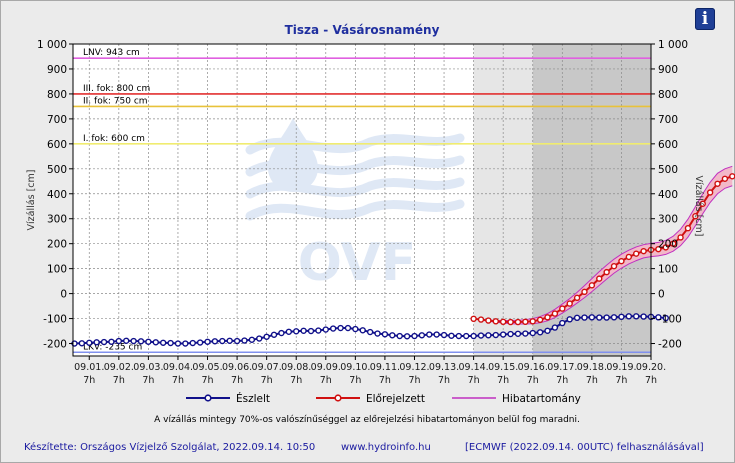 The height and width of the screenshot is (463, 735). What do you see at coordinates (541, 399) in the screenshot?
I see `legend-error-label: Hibatartomány` at bounding box center [541, 399].